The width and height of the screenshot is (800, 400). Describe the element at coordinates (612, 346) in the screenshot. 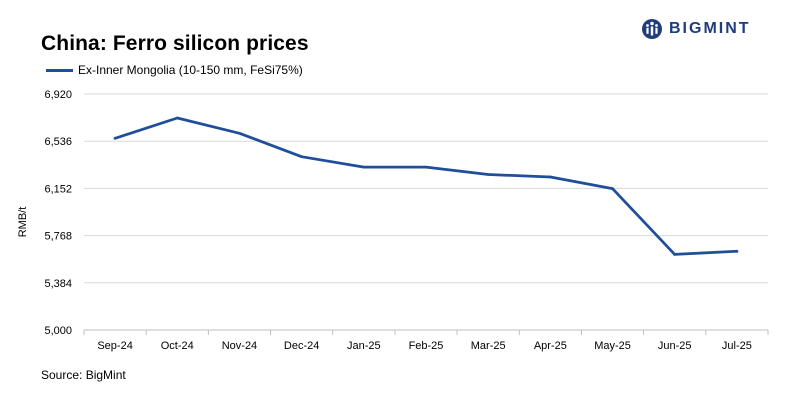

I see `x-tick-label: May-25` at that location.